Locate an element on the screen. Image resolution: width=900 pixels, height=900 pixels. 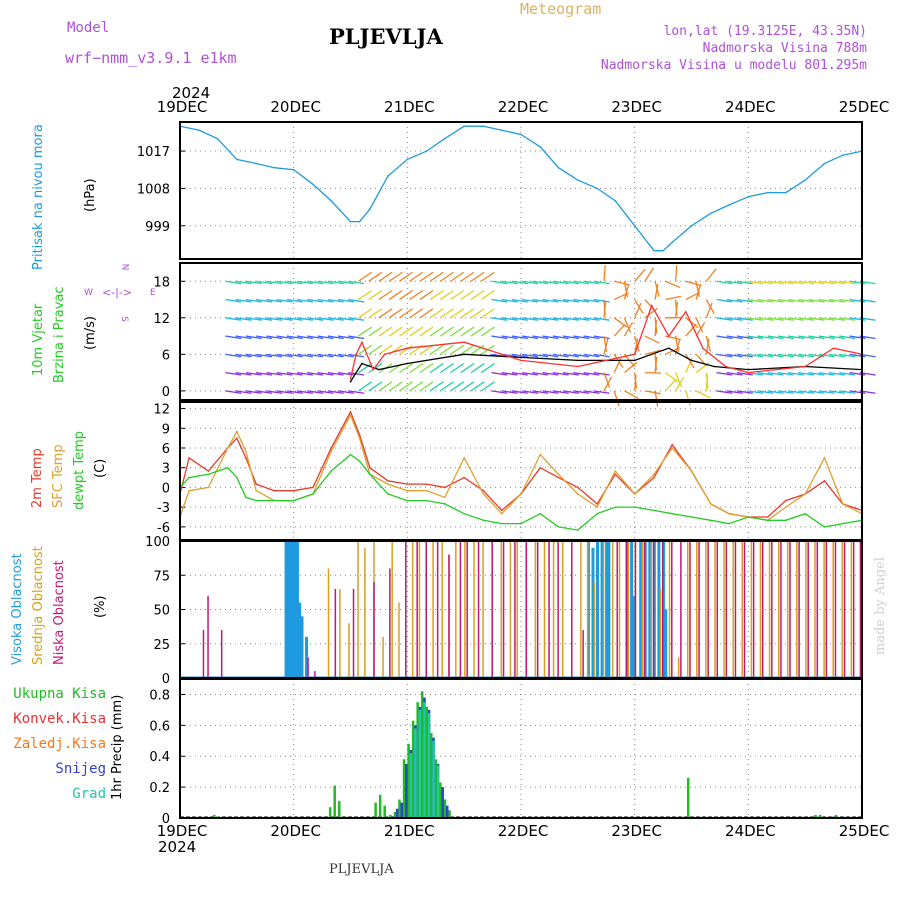
date-label: 24DEC is located at coordinates (750, 107).